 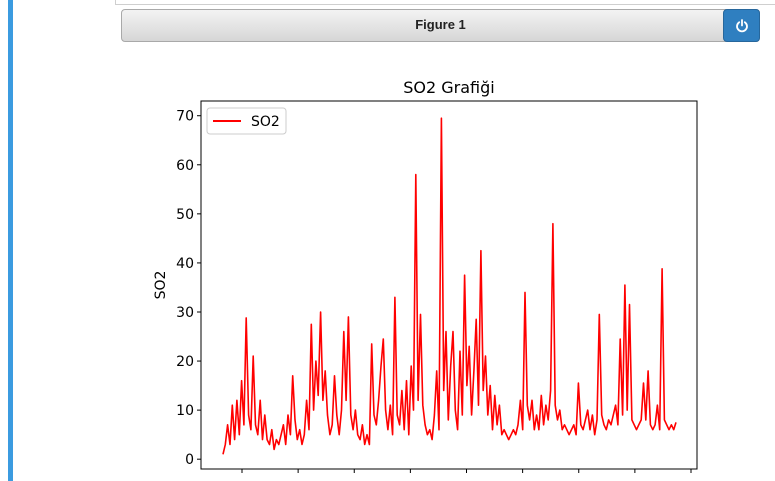 What do you see at coordinates (185, 117) in the screenshot?
I see `y-tick-label: 70` at bounding box center [185, 117].